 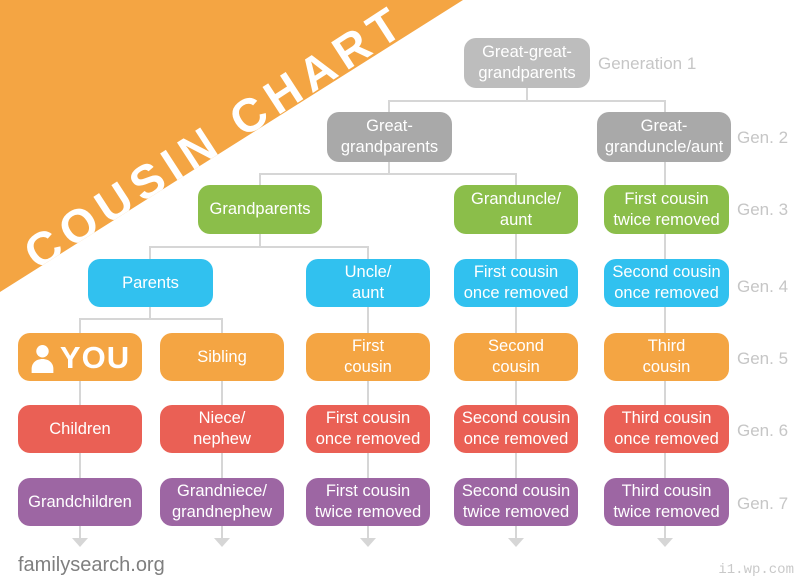 I want to click on node-granduncle-aunt: Granduncle/ aunt, so click(x=516, y=209).